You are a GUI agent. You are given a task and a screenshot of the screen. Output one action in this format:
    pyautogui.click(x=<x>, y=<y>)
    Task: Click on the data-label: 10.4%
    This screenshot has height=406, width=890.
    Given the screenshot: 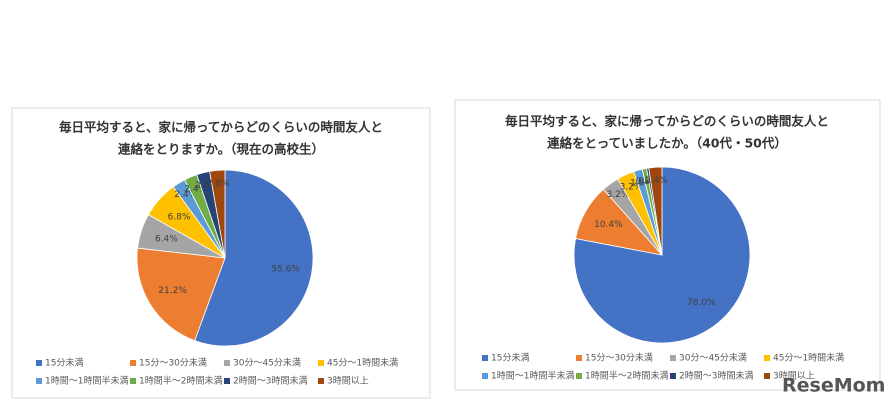 What is the action you would take?
    pyautogui.click(x=608, y=225)
    